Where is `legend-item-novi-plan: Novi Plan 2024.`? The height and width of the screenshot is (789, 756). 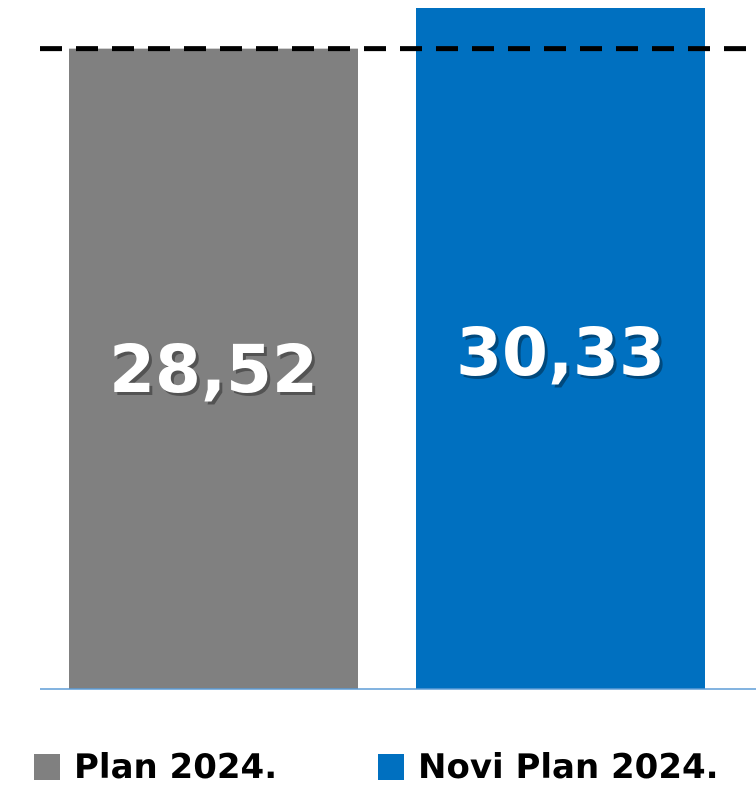
legend-item-novi-plan: Novi Plan 2024. is located at coordinates (548, 767).